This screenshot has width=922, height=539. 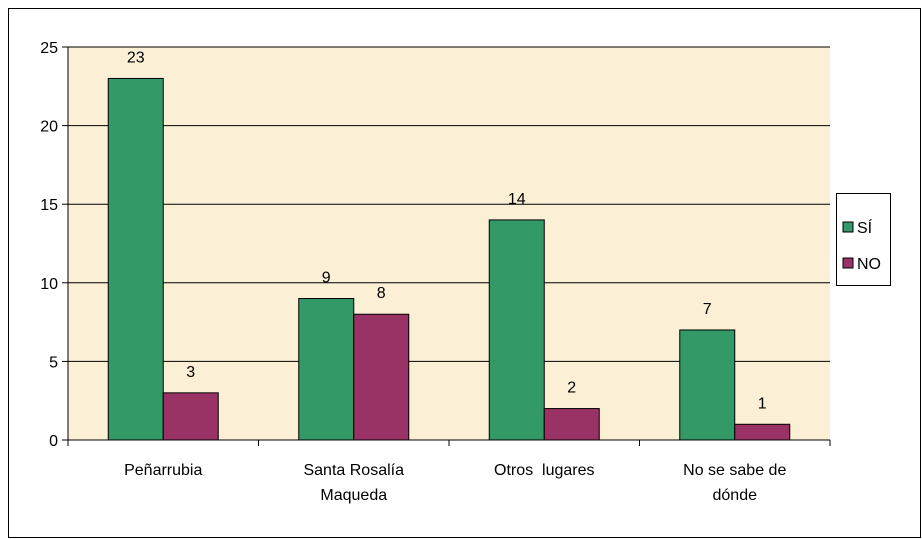 I want to click on y-tick-label: 20, so click(x=49, y=127).